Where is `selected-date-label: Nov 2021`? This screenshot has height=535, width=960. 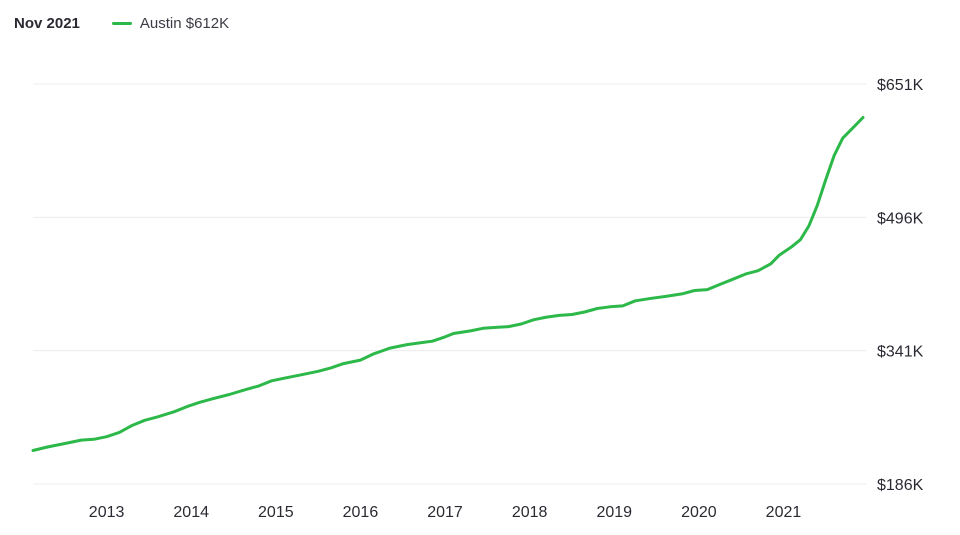
selected-date-label: Nov 2021 is located at coordinates (47, 23).